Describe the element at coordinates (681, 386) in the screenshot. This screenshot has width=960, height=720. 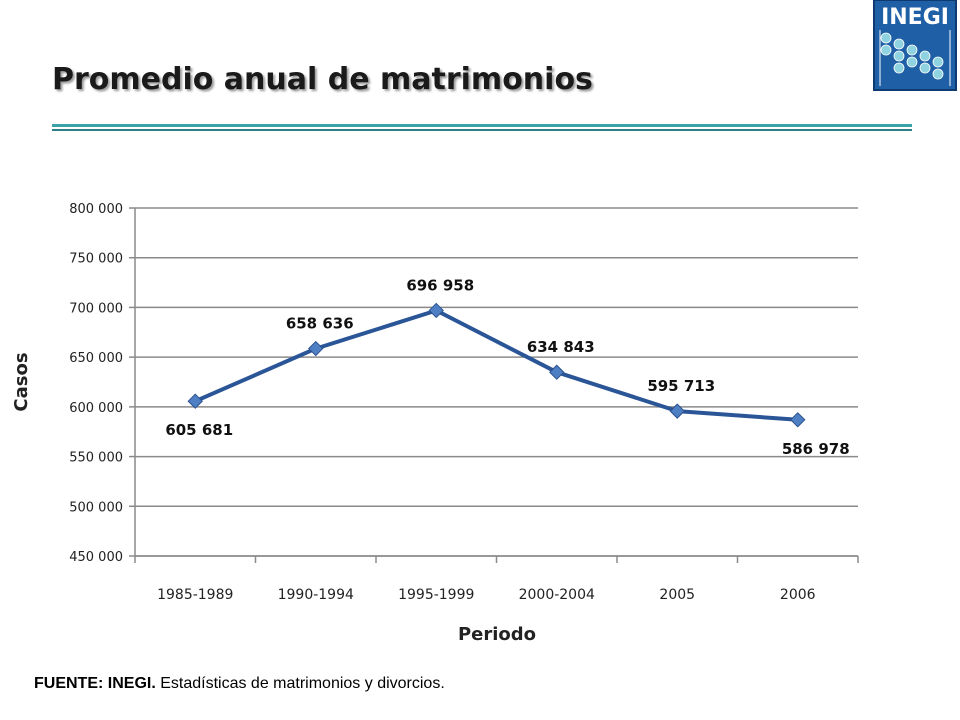
I see `data-label: 595 713` at that location.